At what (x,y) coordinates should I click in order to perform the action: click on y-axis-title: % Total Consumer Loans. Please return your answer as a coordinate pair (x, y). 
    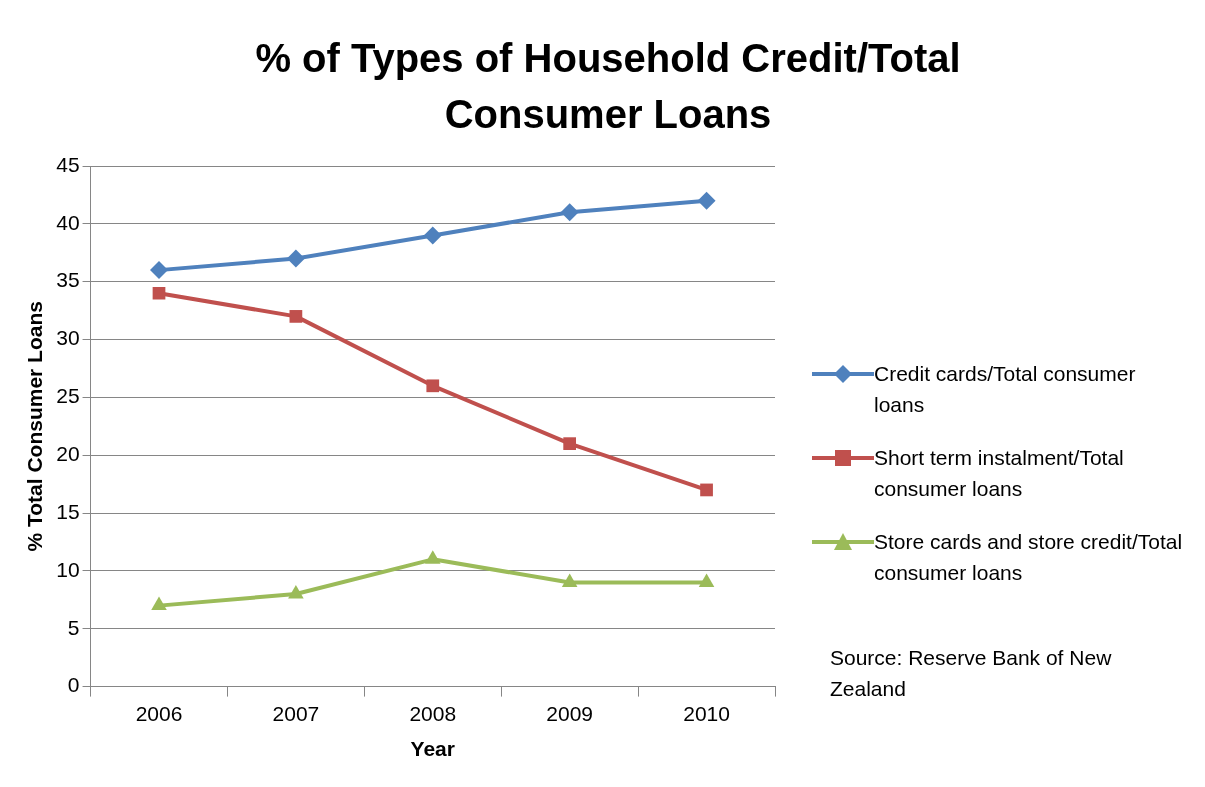
    Looking at the image, I should click on (35, 426).